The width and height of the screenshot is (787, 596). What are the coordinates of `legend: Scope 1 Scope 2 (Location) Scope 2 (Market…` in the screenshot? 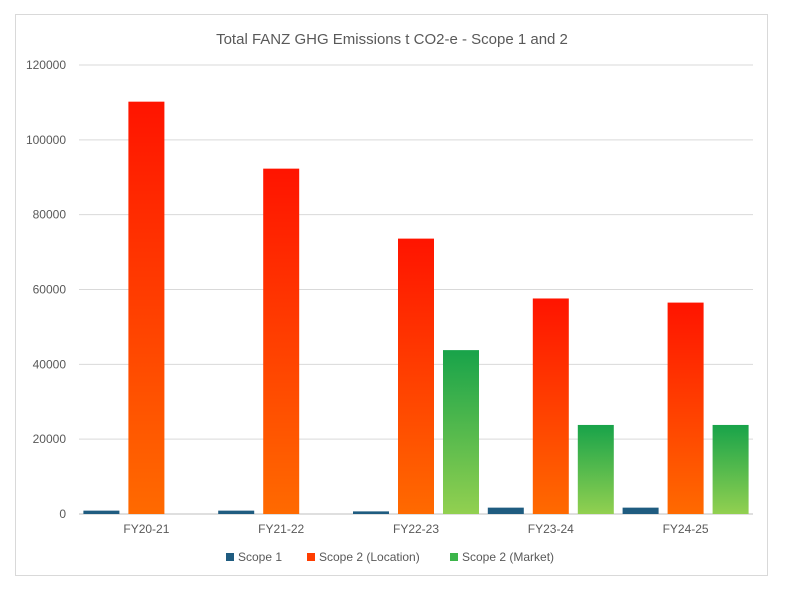 It's located at (390, 557).